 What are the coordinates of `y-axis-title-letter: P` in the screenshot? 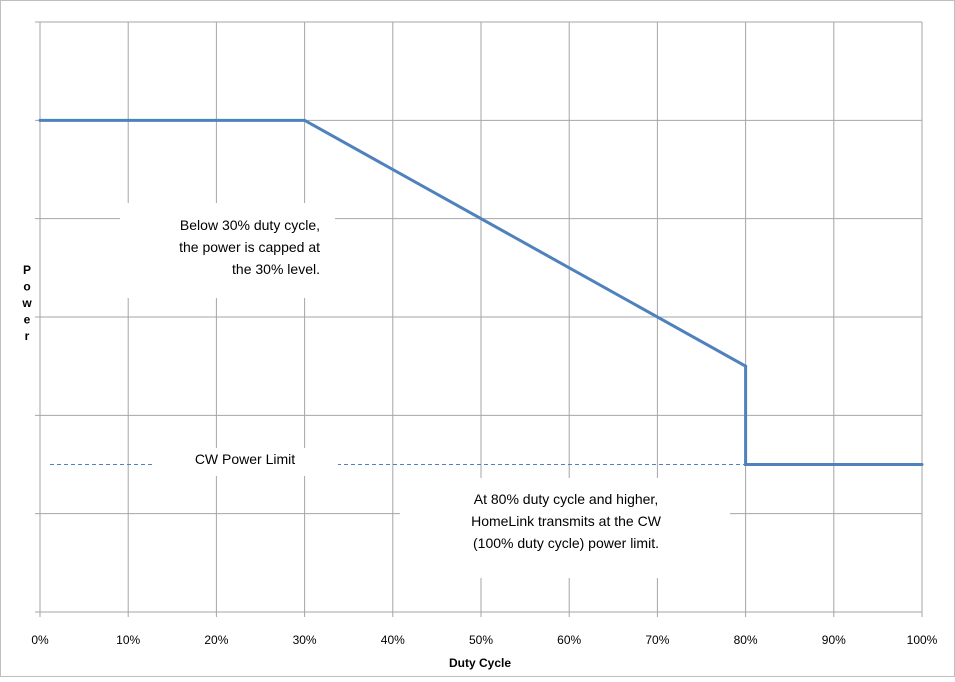 It's located at (27, 270).